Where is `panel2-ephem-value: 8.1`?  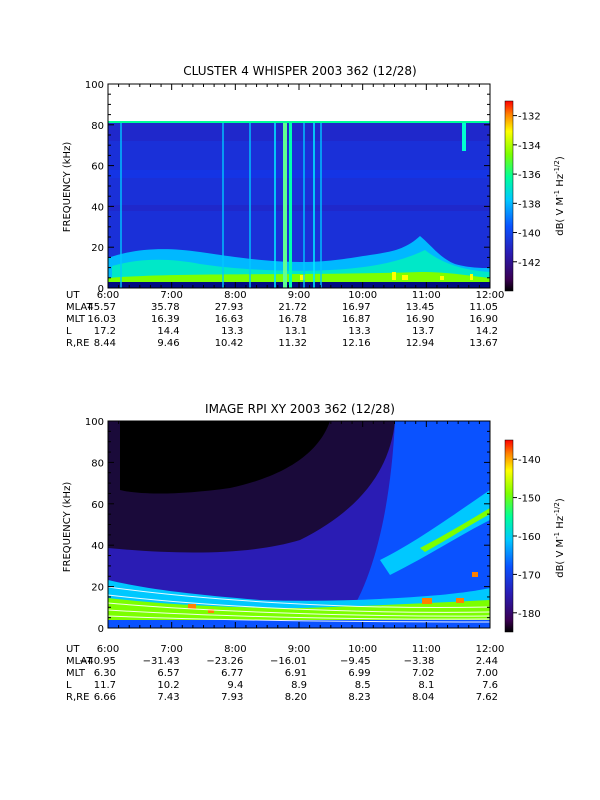 panel2-ephem-value: 8.1 is located at coordinates (426, 685).